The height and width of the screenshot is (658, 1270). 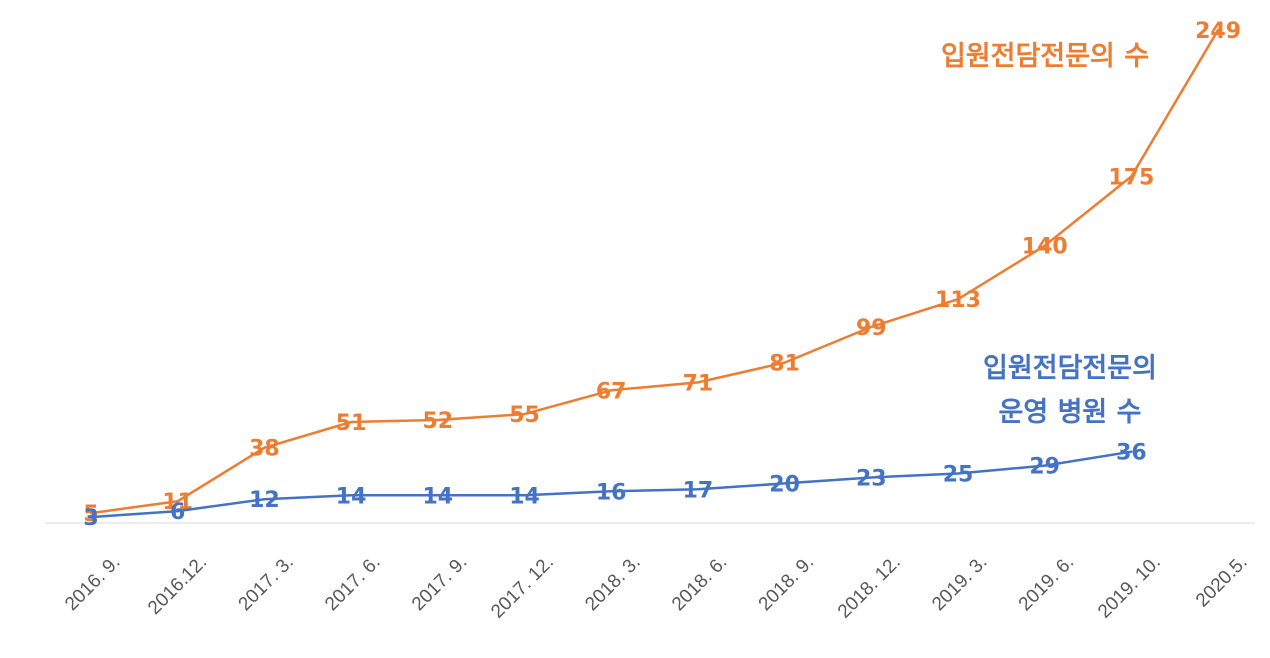 I want to click on x-tick-label: 2019. 6., so click(x=1046, y=583).